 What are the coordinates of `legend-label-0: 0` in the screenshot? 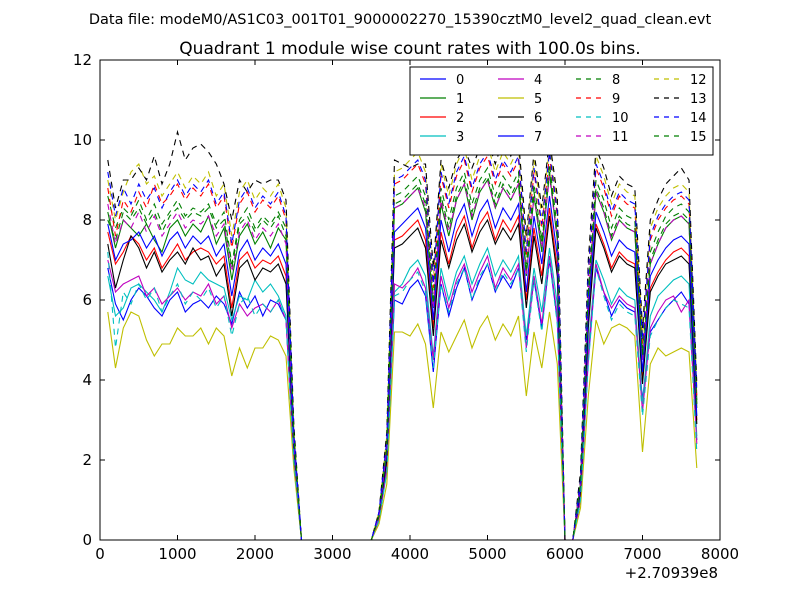 It's located at (460, 80).